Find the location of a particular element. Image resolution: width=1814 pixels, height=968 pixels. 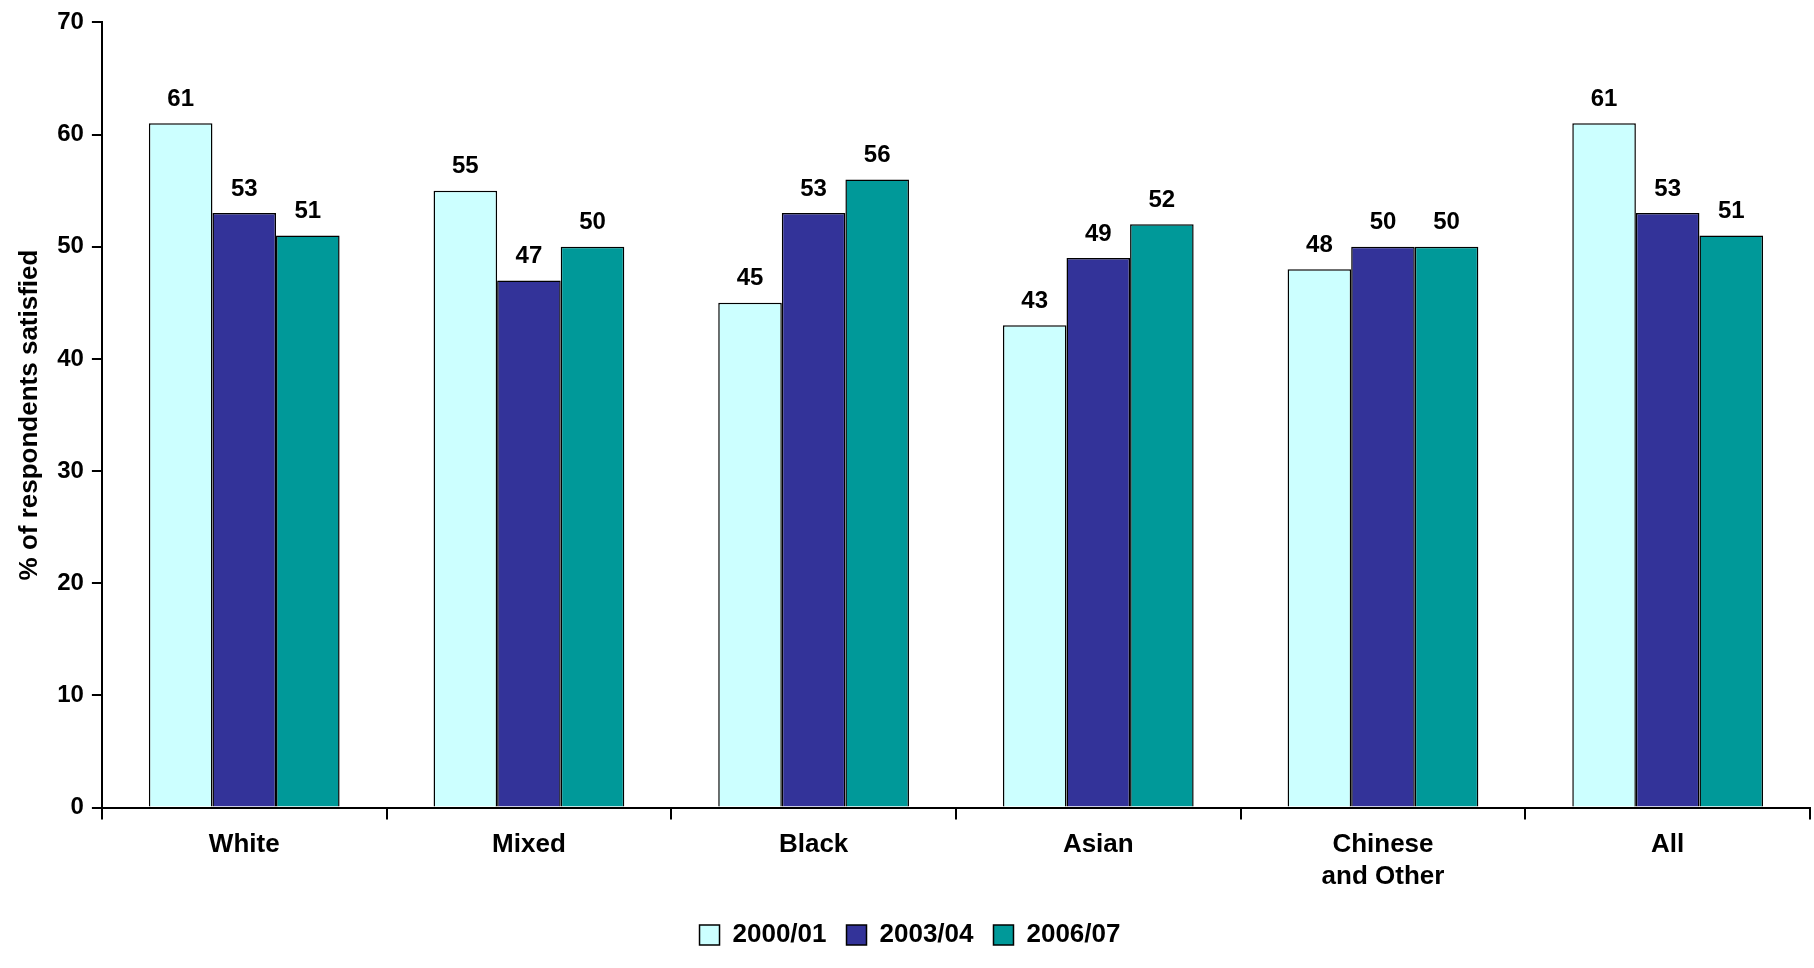

x-tick-label: Mixed is located at coordinates (529, 843).